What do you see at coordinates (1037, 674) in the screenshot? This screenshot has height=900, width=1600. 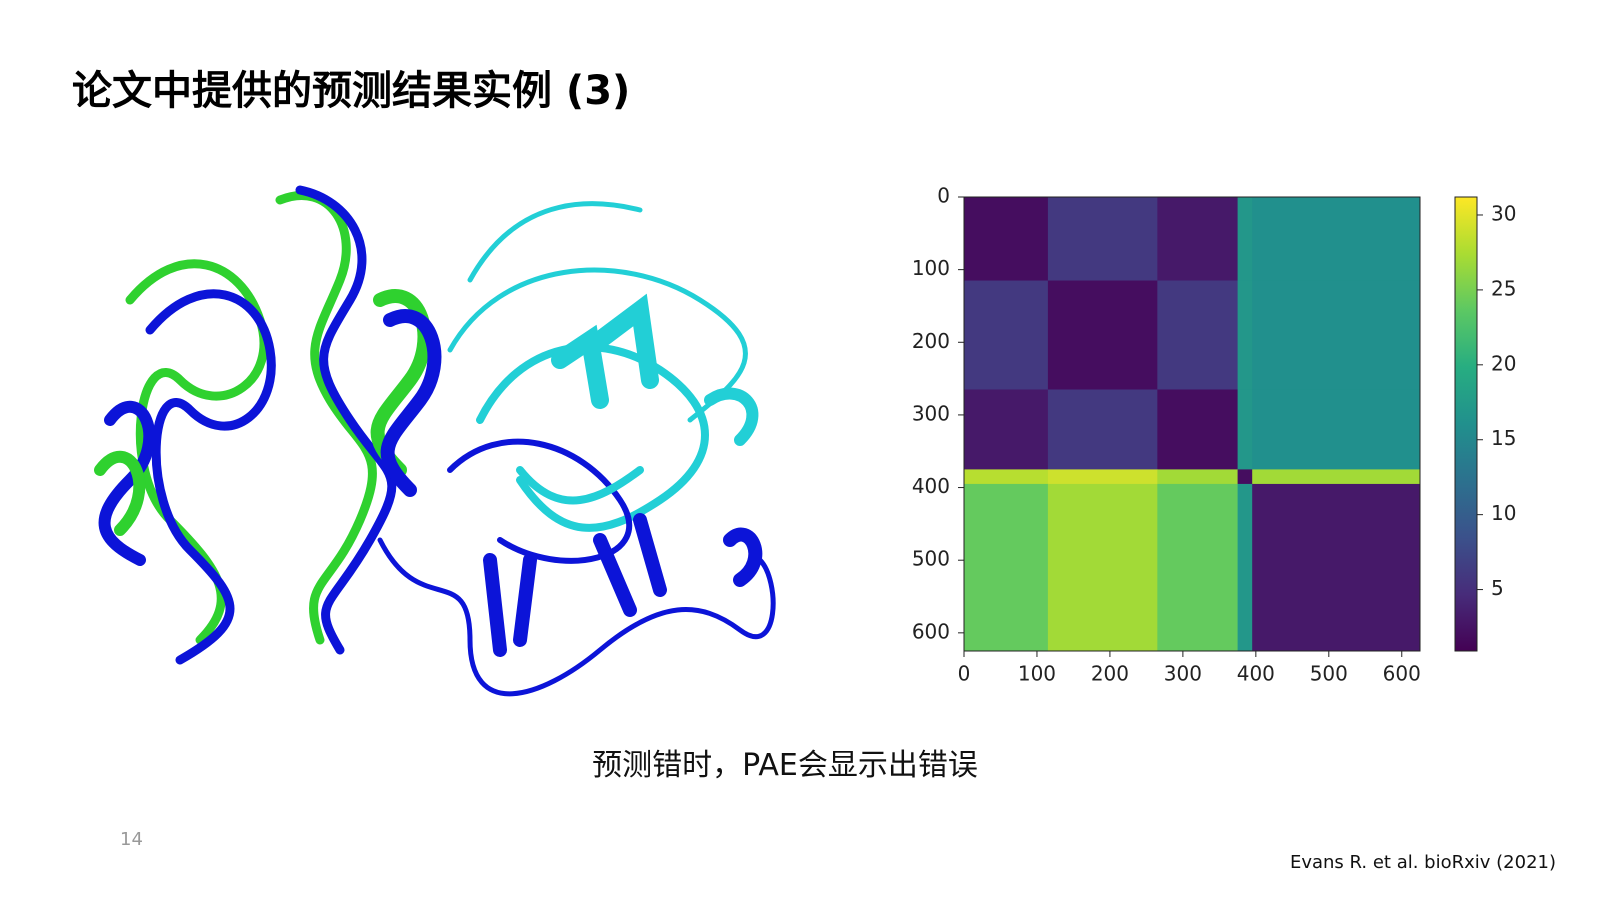 I see `x-tick-label: 100` at bounding box center [1037, 674].